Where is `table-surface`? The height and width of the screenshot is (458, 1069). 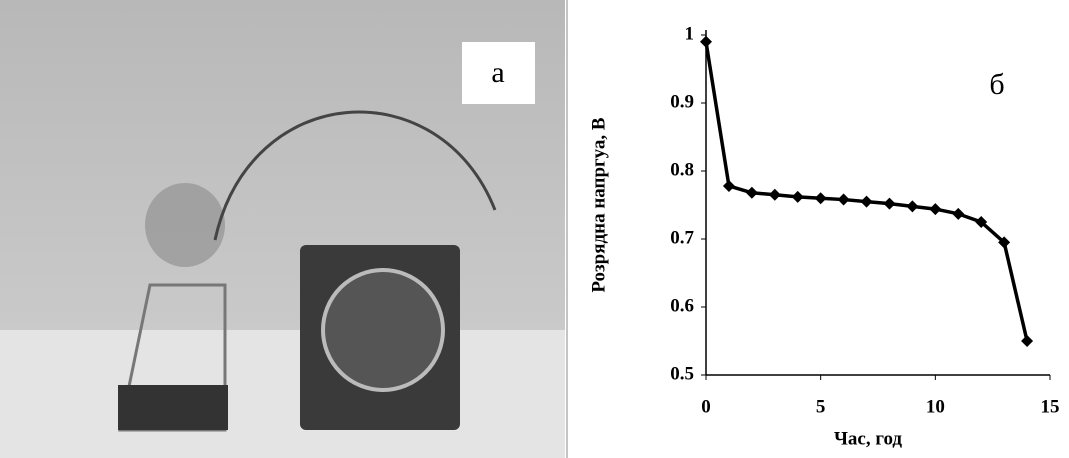 table-surface is located at coordinates (282, 394).